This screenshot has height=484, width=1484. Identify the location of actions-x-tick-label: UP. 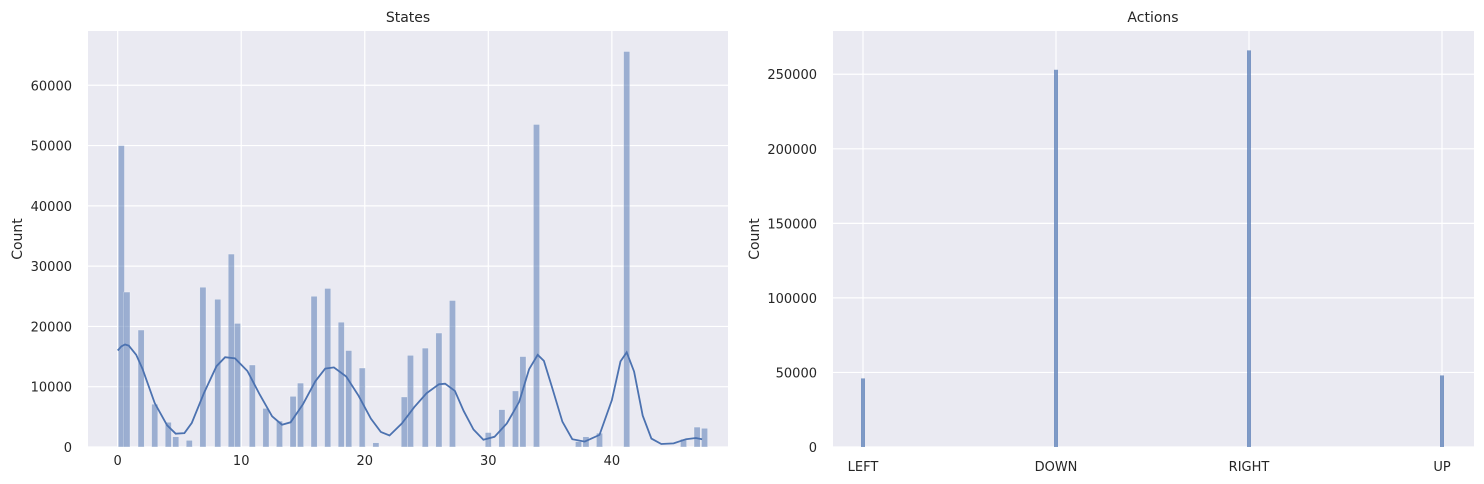
(1442, 467).